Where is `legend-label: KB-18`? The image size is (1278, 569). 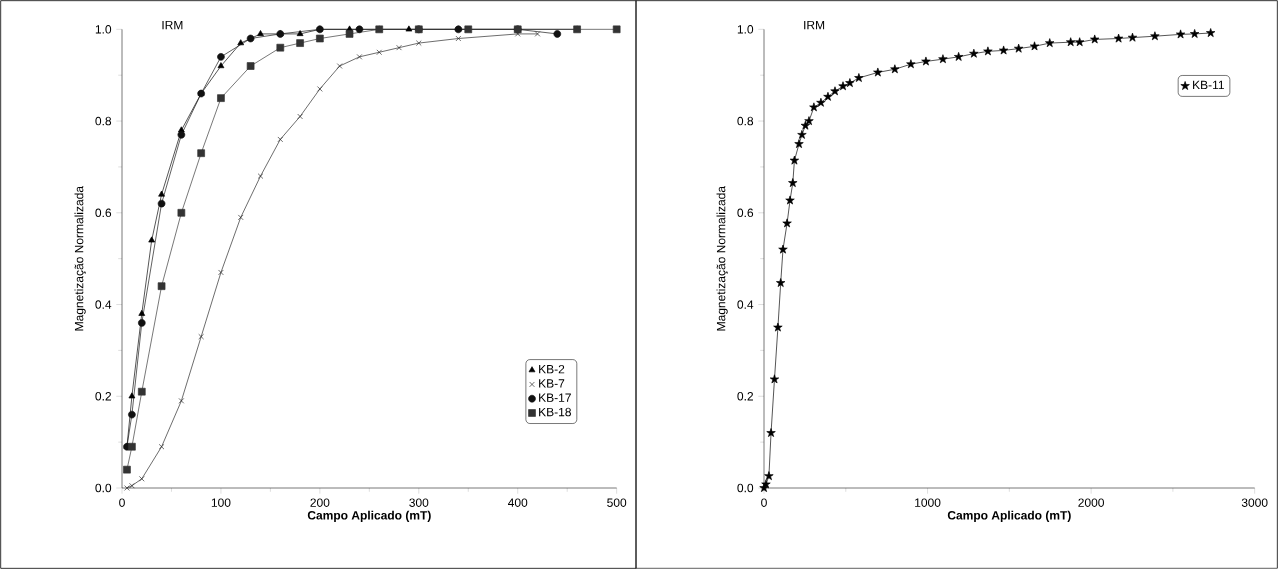 legend-label: KB-18 is located at coordinates (555, 412).